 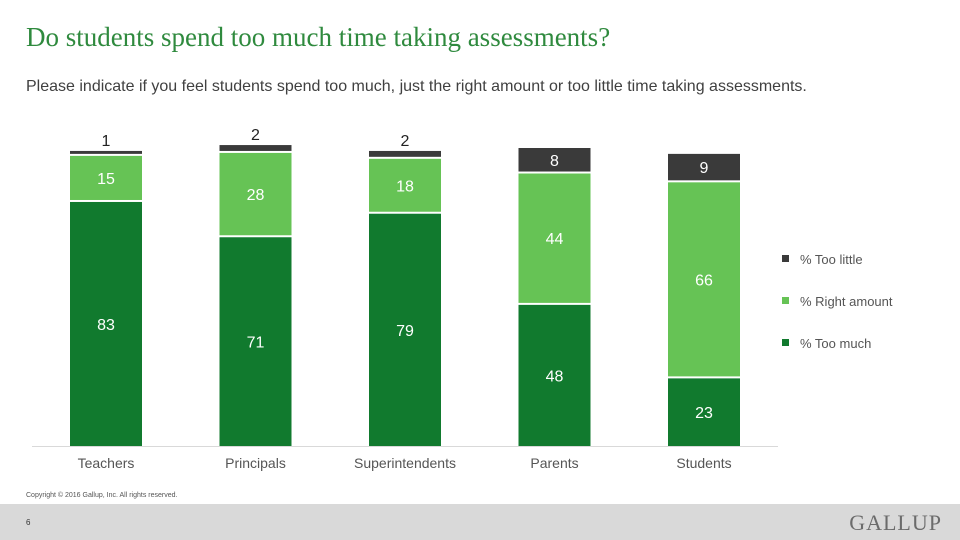 I want to click on legend-swatch-right-amount, so click(x=785, y=300).